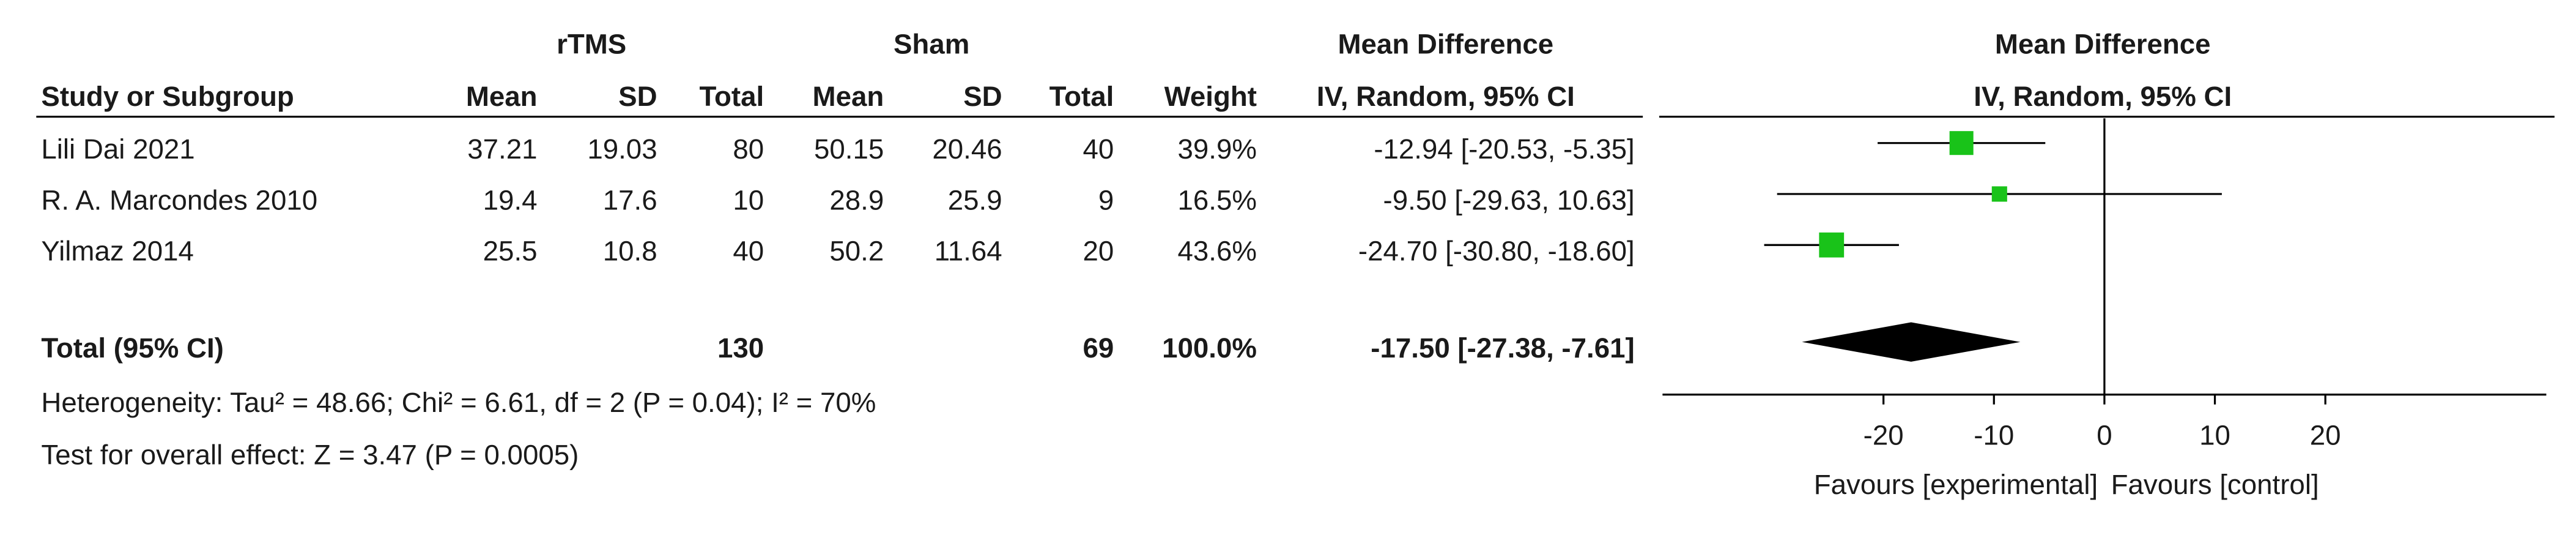  What do you see at coordinates (1210, 96) in the screenshot?
I see `column-header: Weight` at bounding box center [1210, 96].